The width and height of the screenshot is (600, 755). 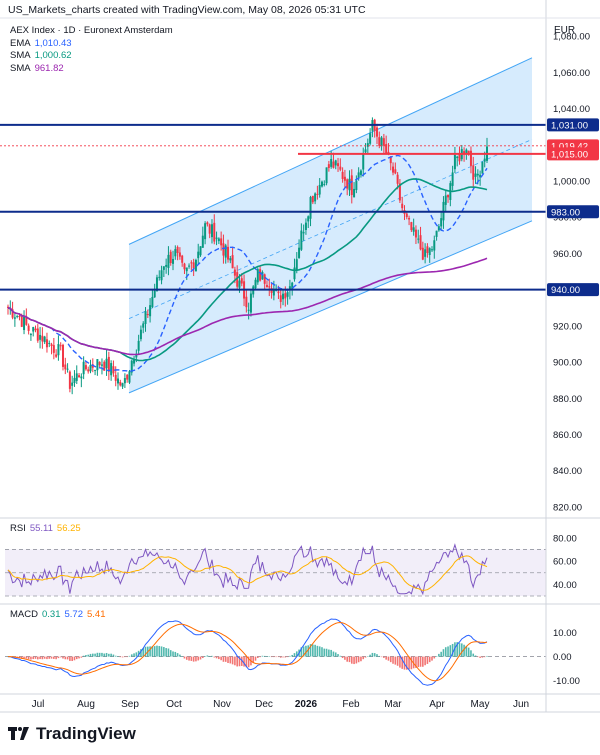 I want to click on x-tick-label: Sep, so click(x=130, y=704).